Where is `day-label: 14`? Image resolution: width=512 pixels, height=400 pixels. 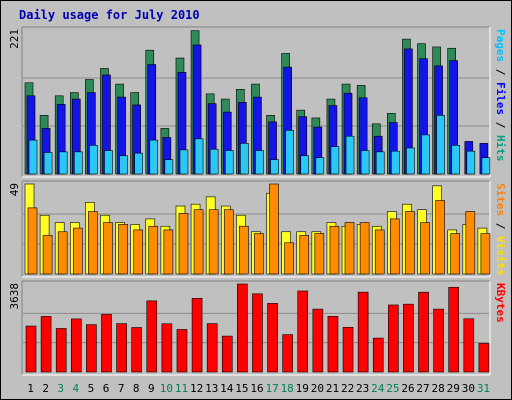 day-label: 14 is located at coordinates (227, 388).